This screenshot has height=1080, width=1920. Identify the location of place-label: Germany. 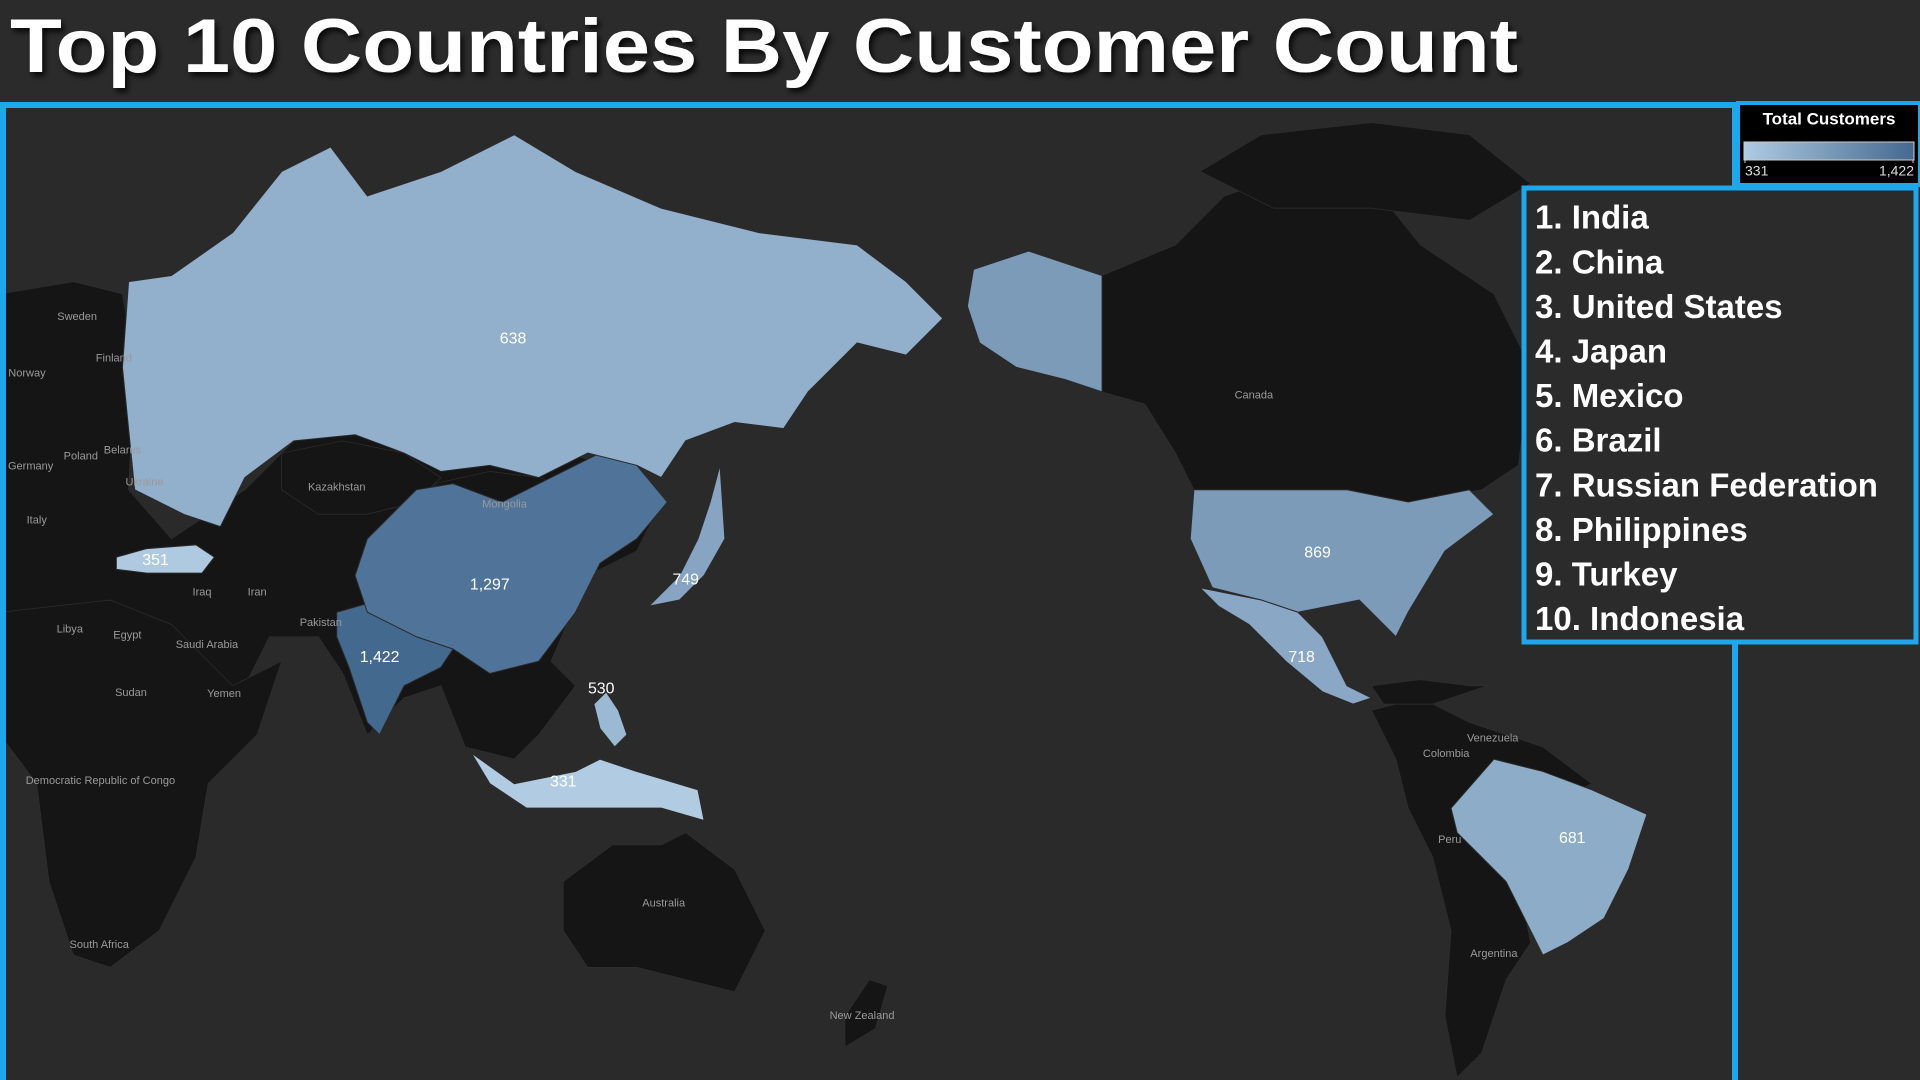
(31, 466).